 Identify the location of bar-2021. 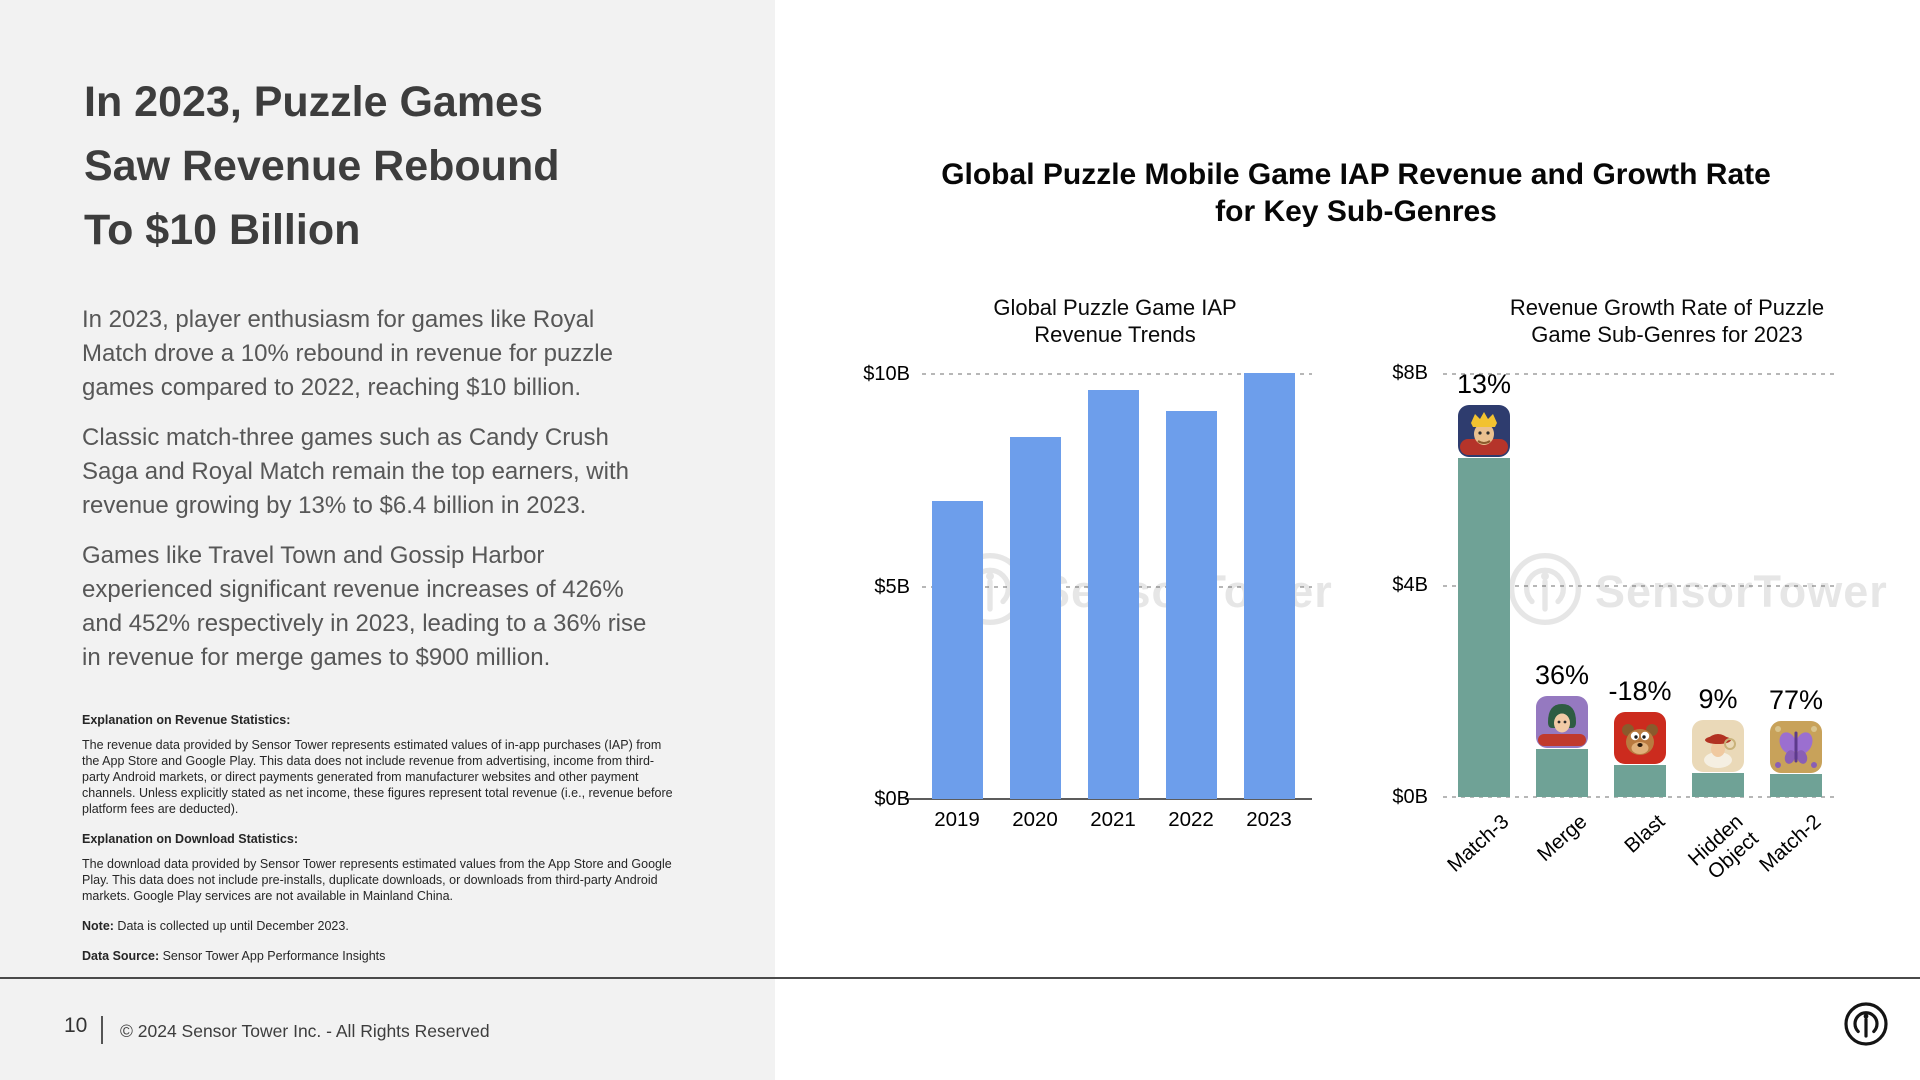
(1113, 594).